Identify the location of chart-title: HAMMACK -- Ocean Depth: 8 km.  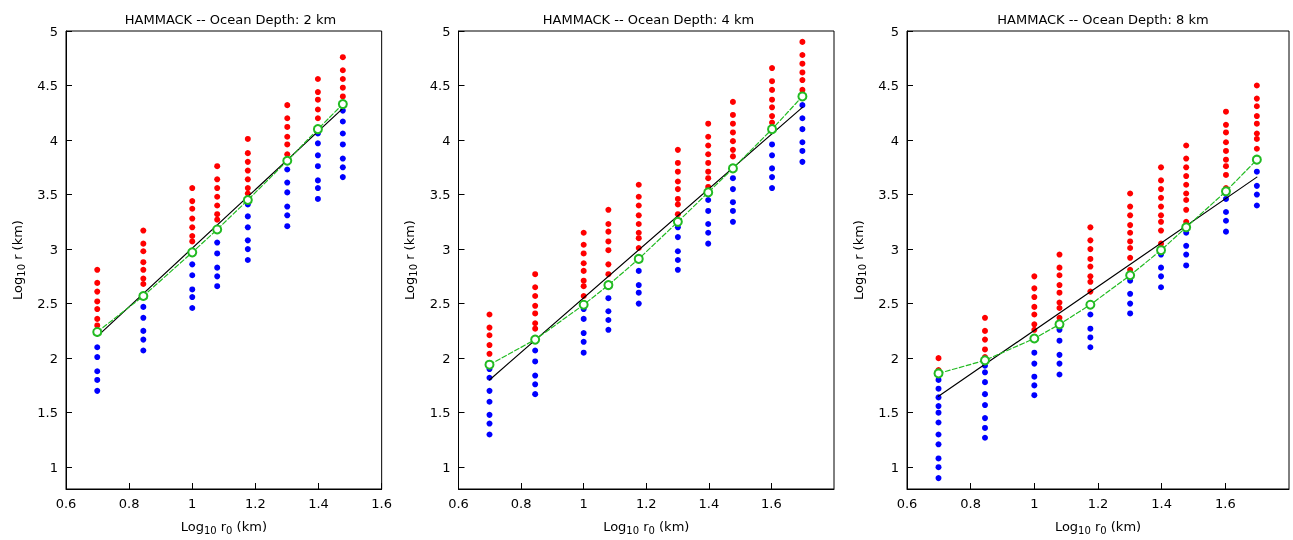
(1103, 19).